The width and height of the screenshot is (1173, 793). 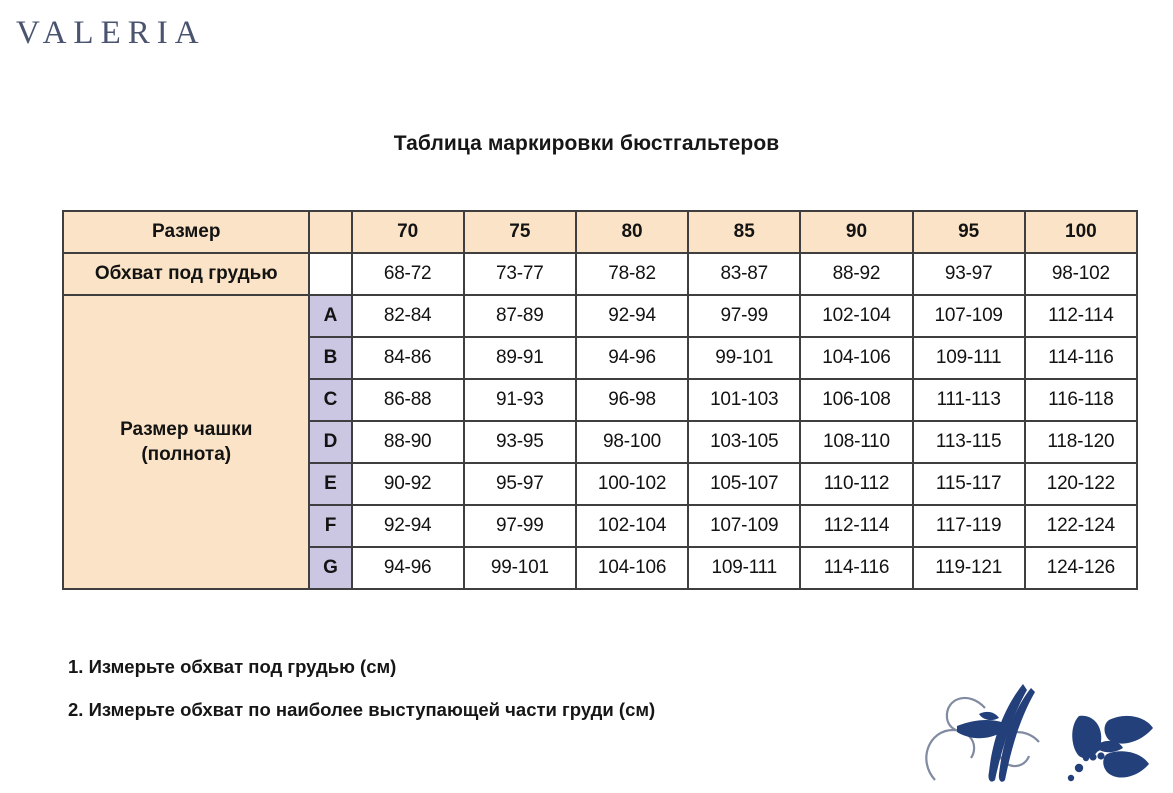 I want to click on cup-value-C-85: 101-103, so click(x=744, y=400).